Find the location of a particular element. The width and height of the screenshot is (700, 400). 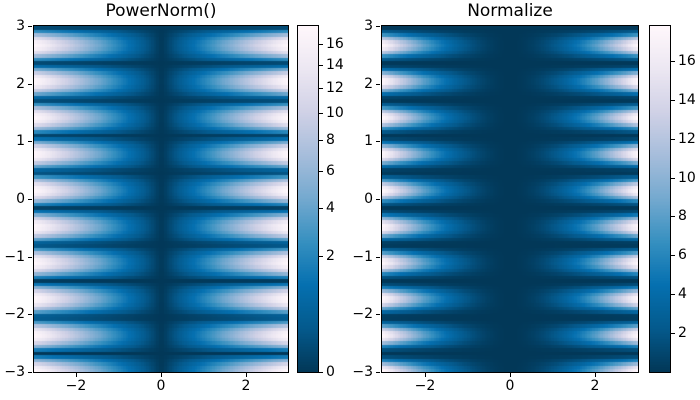

plot-title-normalize: Normalize is located at coordinates (510, 11).